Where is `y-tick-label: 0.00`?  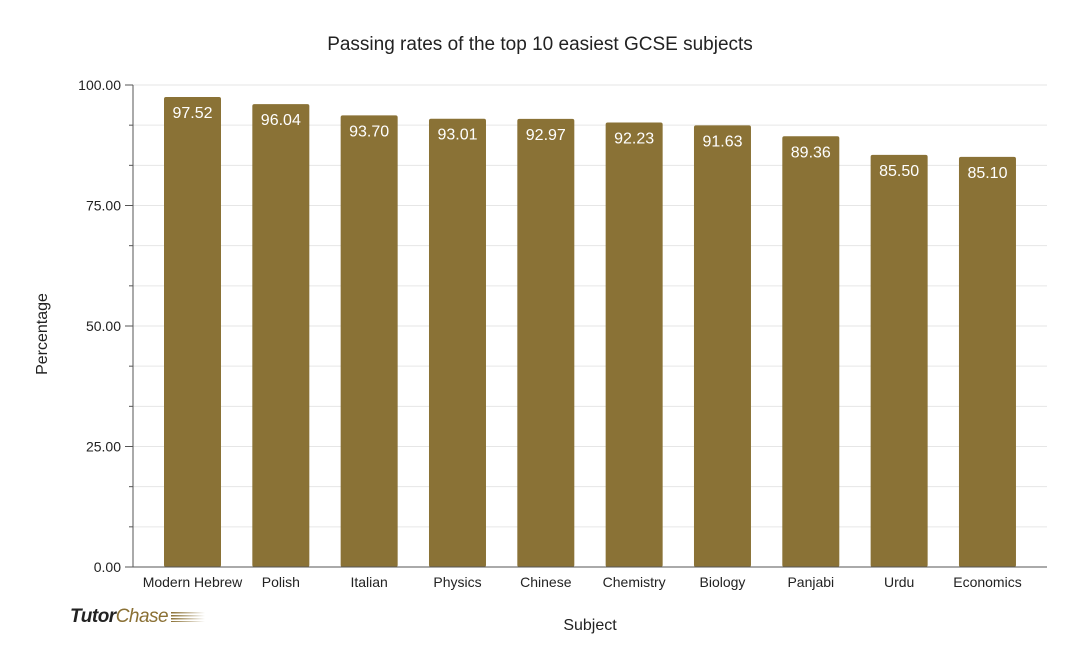 y-tick-label: 0.00 is located at coordinates (107, 567).